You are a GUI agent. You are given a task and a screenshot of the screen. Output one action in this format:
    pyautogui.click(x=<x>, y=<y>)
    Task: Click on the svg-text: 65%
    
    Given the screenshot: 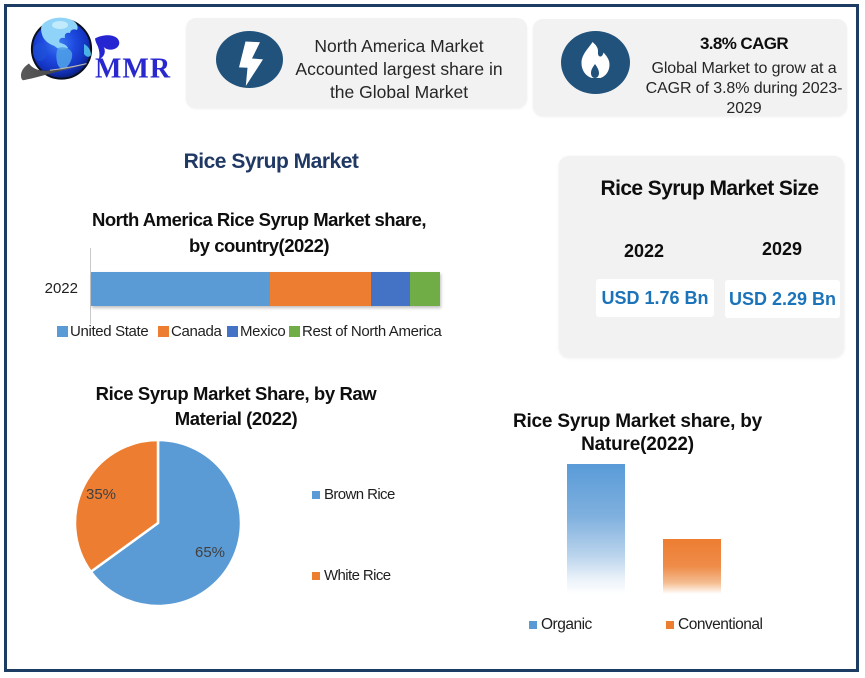 What is the action you would take?
    pyautogui.click(x=210, y=552)
    